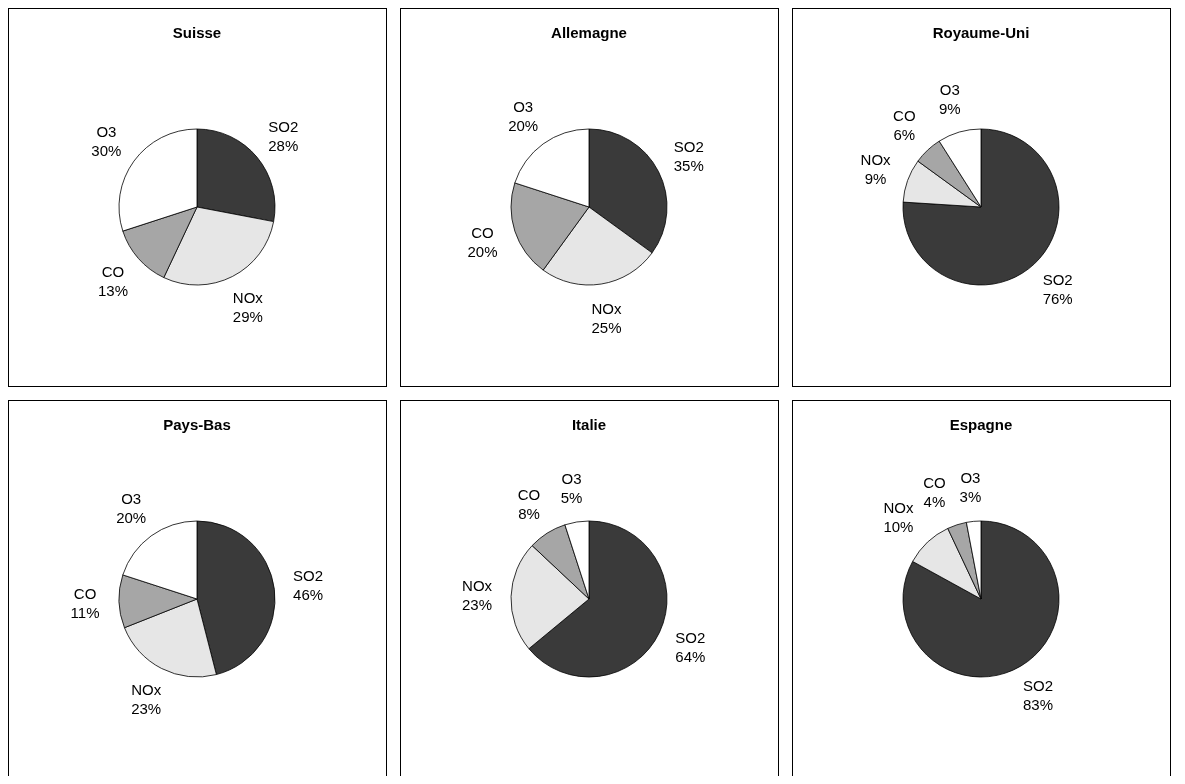 The height and width of the screenshot is (784, 1185). What do you see at coordinates (970, 497) in the screenshot?
I see `data-label: 3%` at bounding box center [970, 497].